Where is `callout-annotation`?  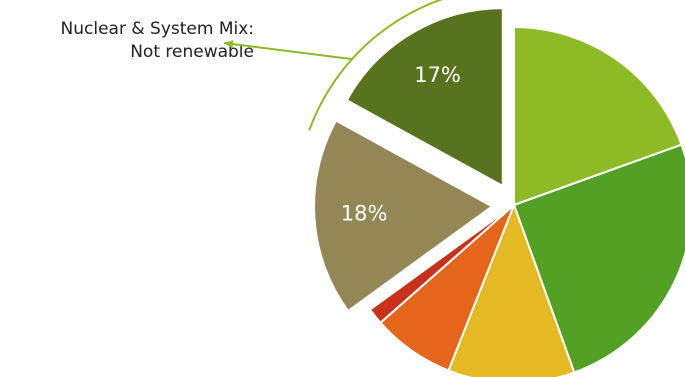 callout-annotation is located at coordinates (333, 65).